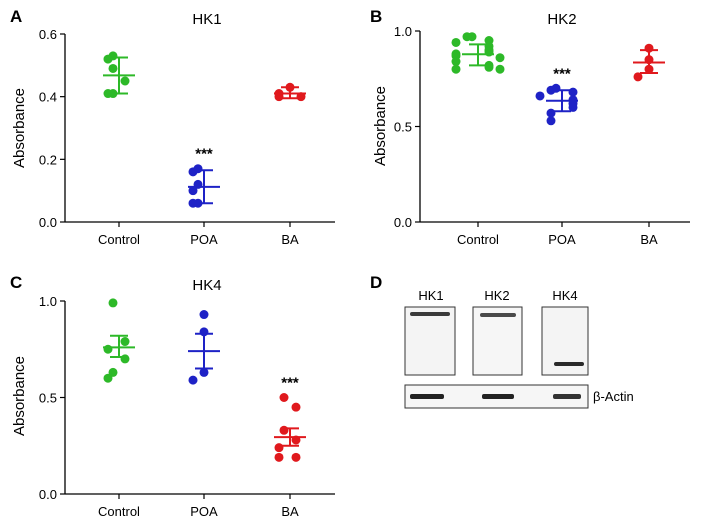 This screenshot has height=528, width=708. Describe the element at coordinates (427, 396) in the screenshot. I see `blot-band-actin-hk1` at that location.